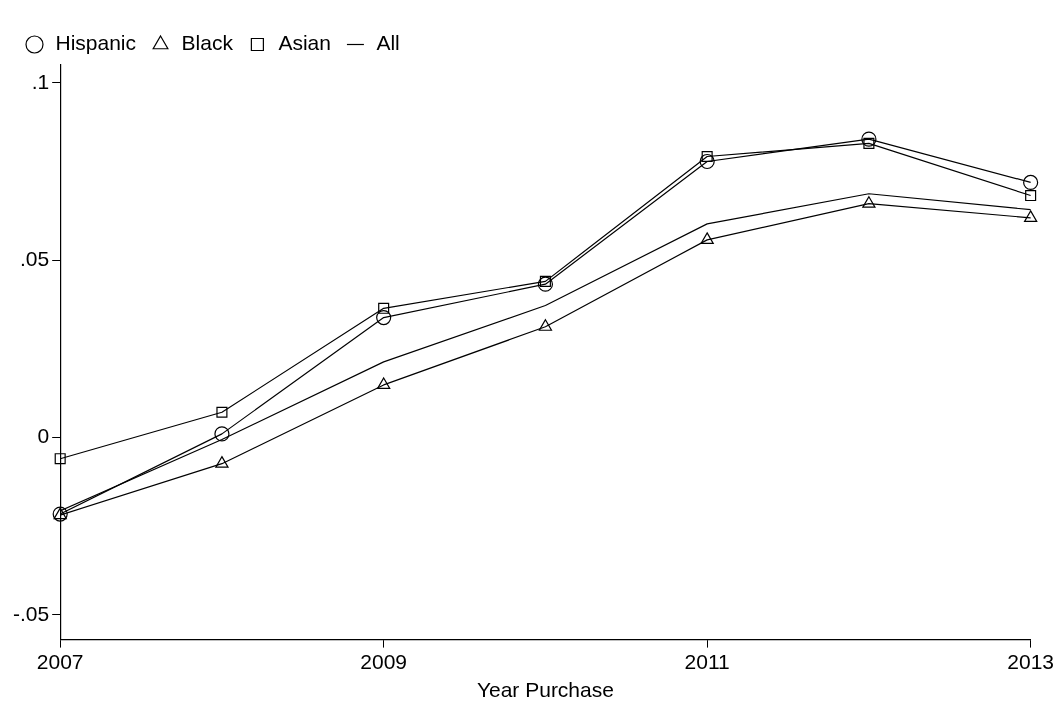 The width and height of the screenshot is (1057, 709). I want to click on y-tick-label: 0, so click(43, 436).